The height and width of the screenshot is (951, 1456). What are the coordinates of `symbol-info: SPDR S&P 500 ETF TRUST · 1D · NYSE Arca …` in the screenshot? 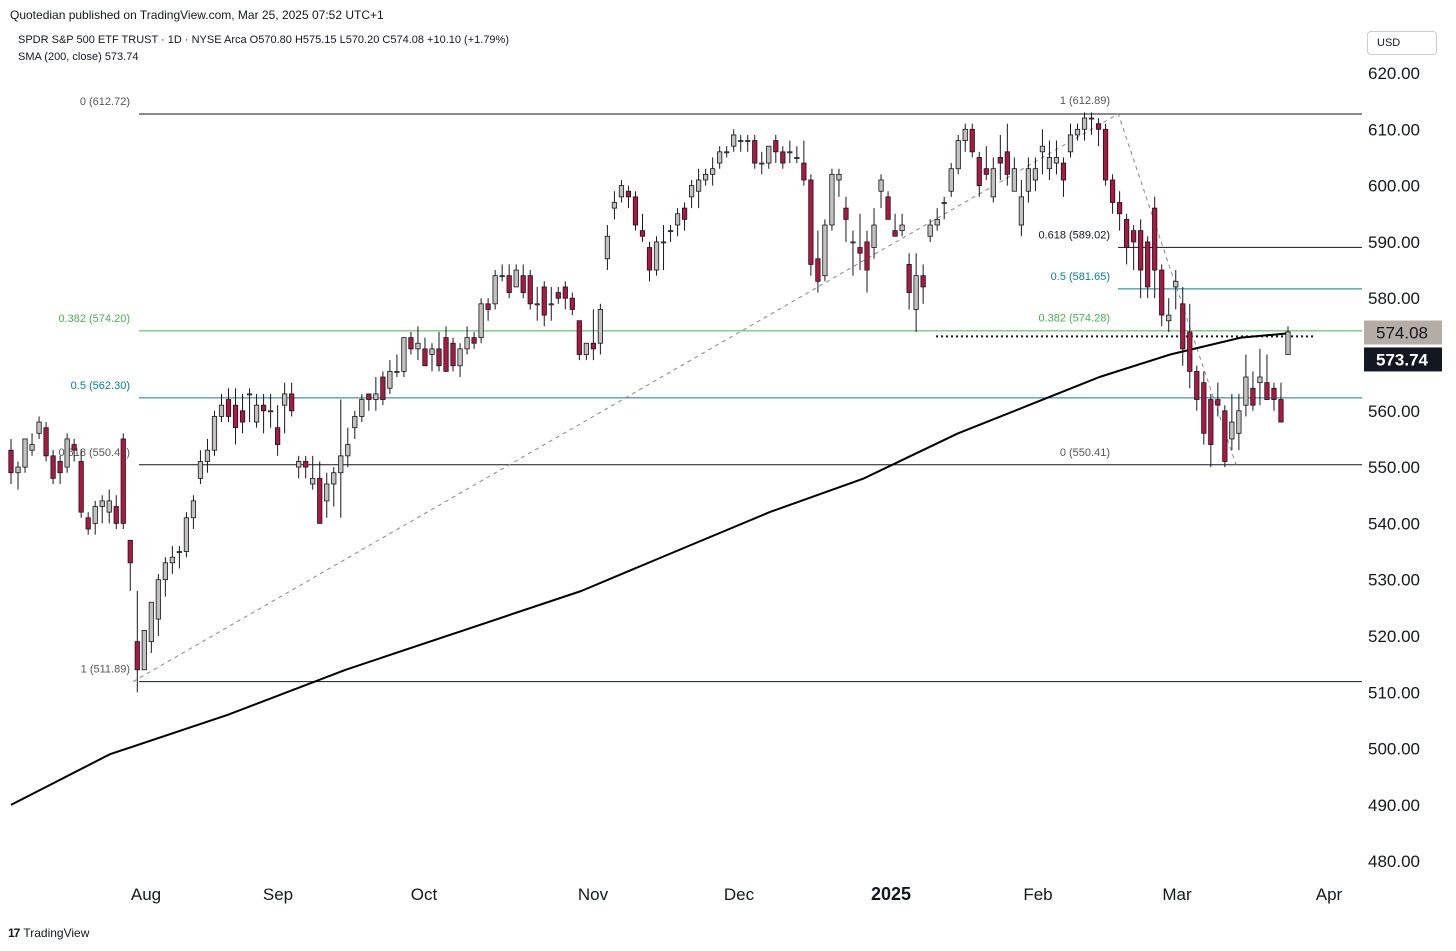 It's located at (263, 40).